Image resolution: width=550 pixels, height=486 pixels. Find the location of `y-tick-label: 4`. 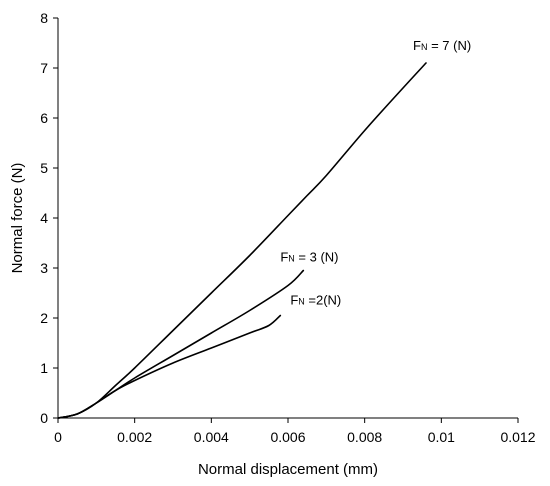

y-tick-label: 4 is located at coordinates (44, 218).